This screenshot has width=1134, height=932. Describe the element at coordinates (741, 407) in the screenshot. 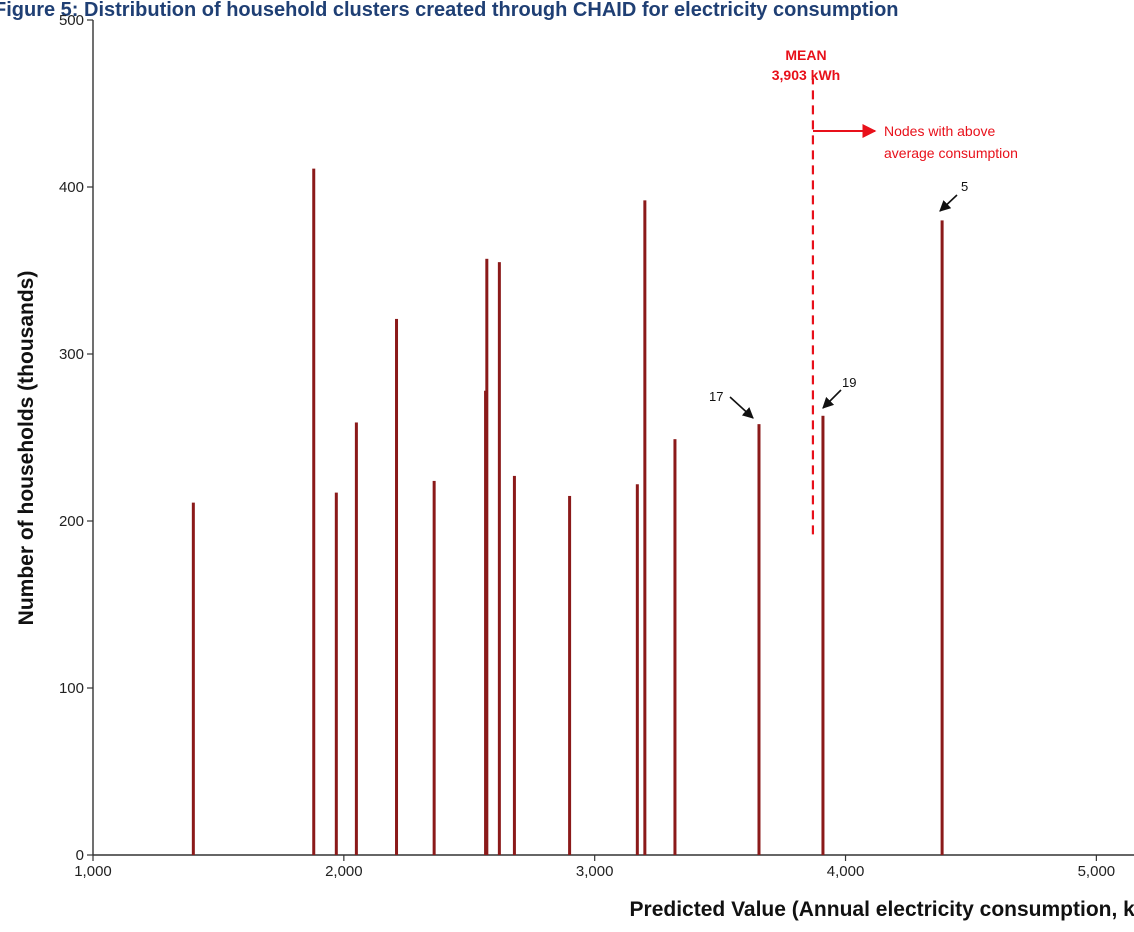

I see `node-17-arrow` at that location.